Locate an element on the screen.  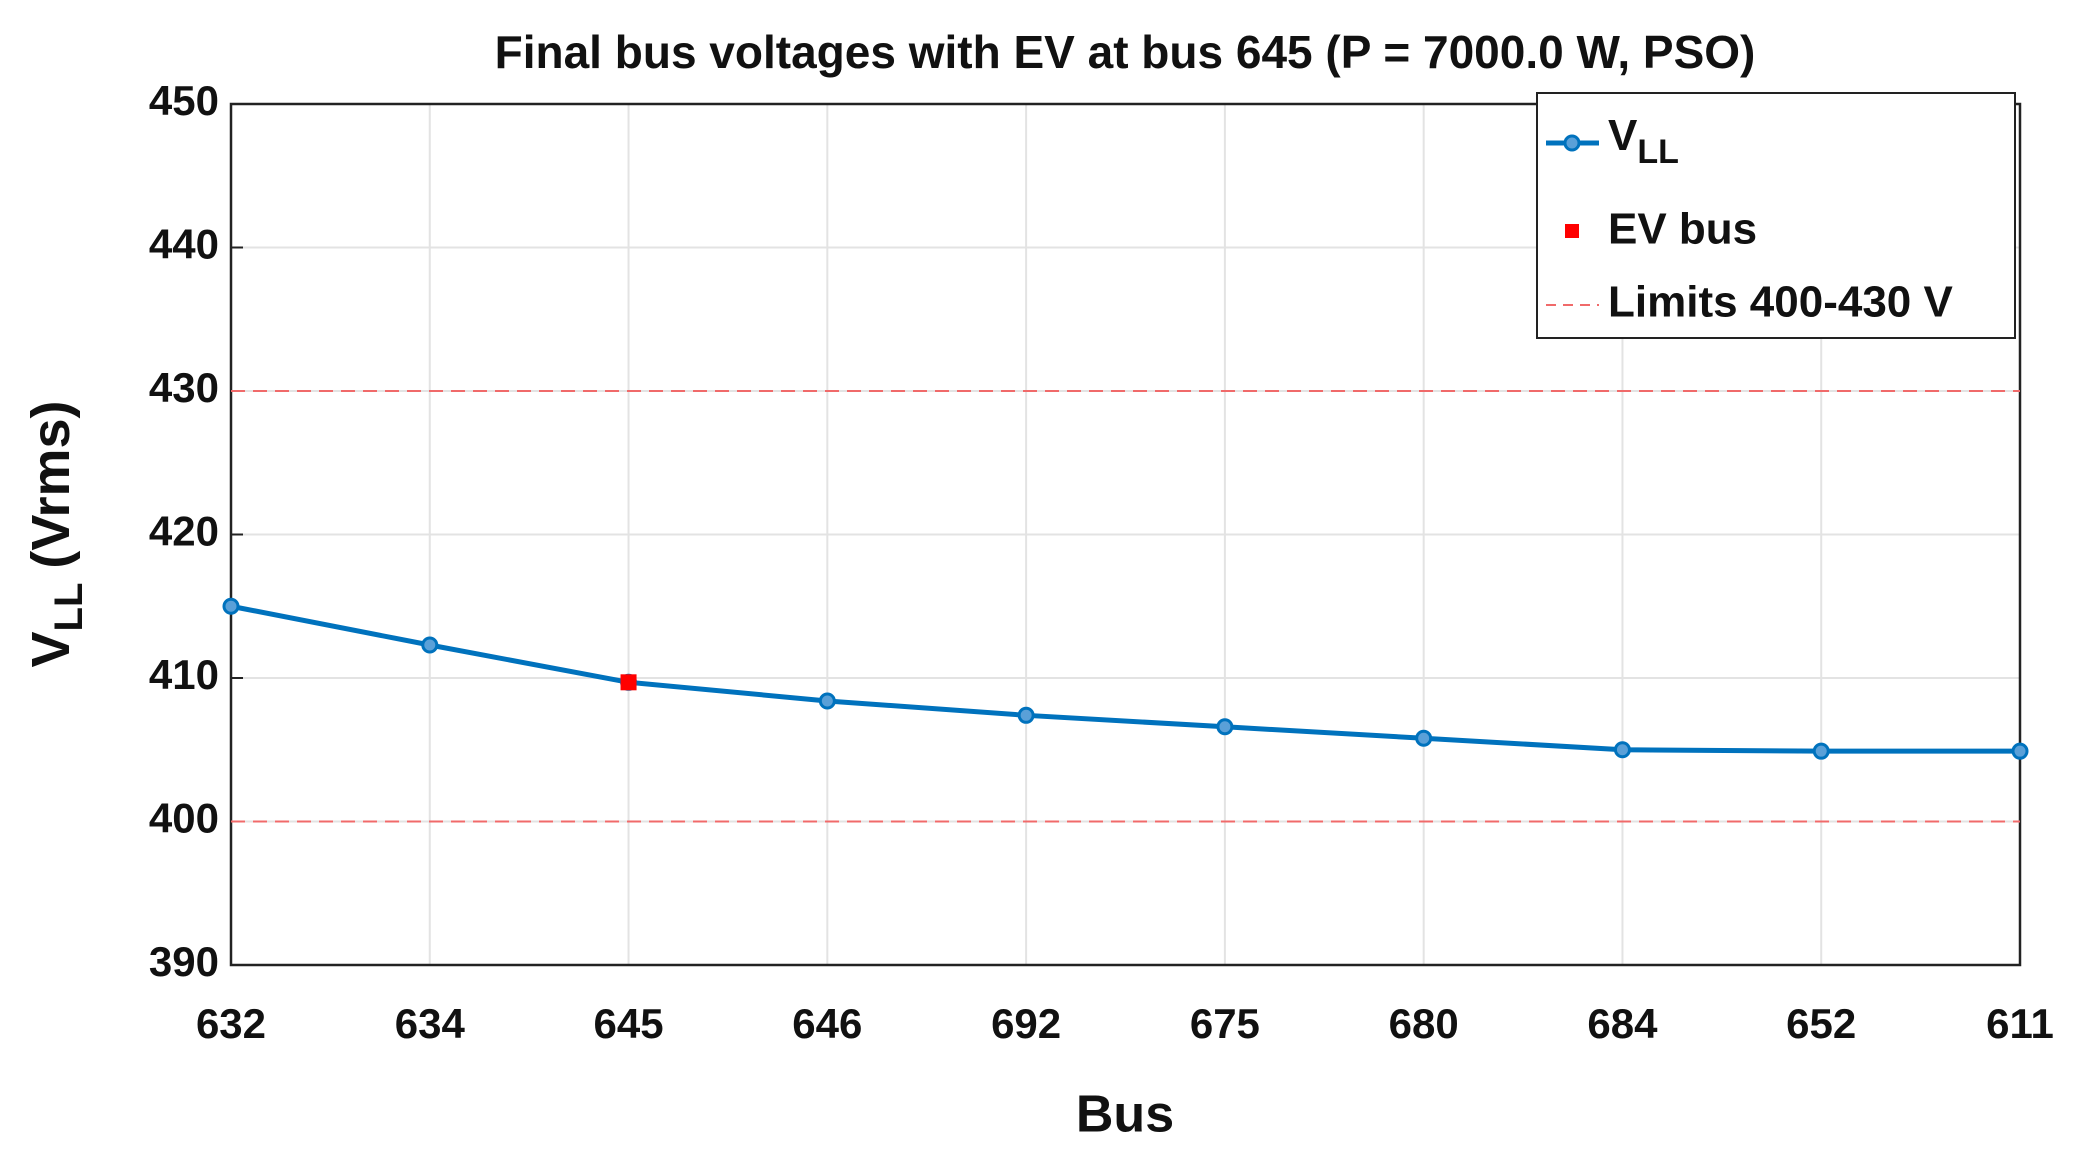
legend-label: VLL is located at coordinates (1643, 141).